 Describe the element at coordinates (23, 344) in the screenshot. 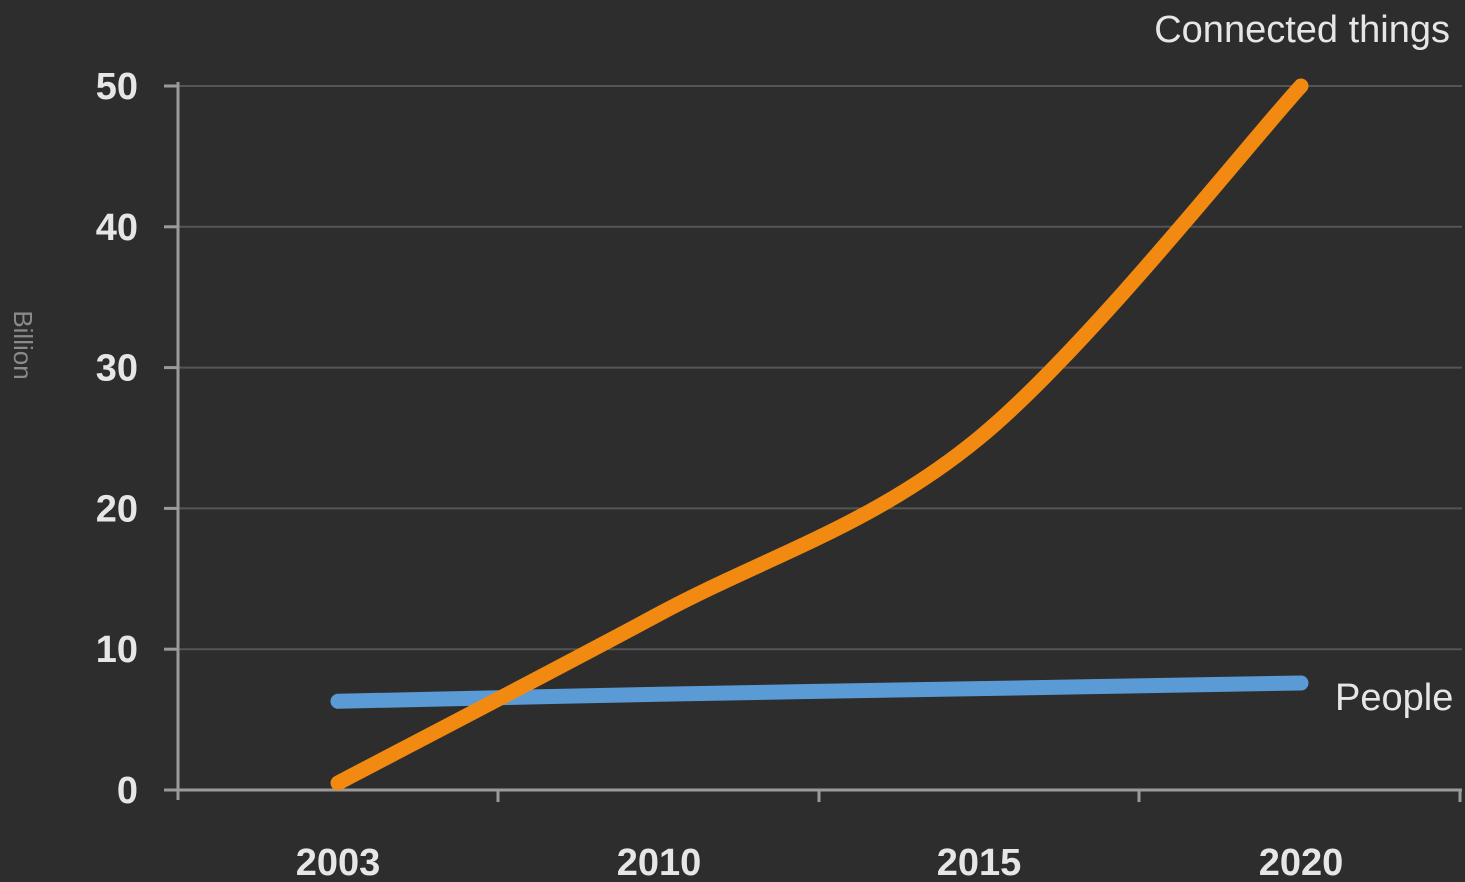

I see `y-axis-title: Billion` at that location.